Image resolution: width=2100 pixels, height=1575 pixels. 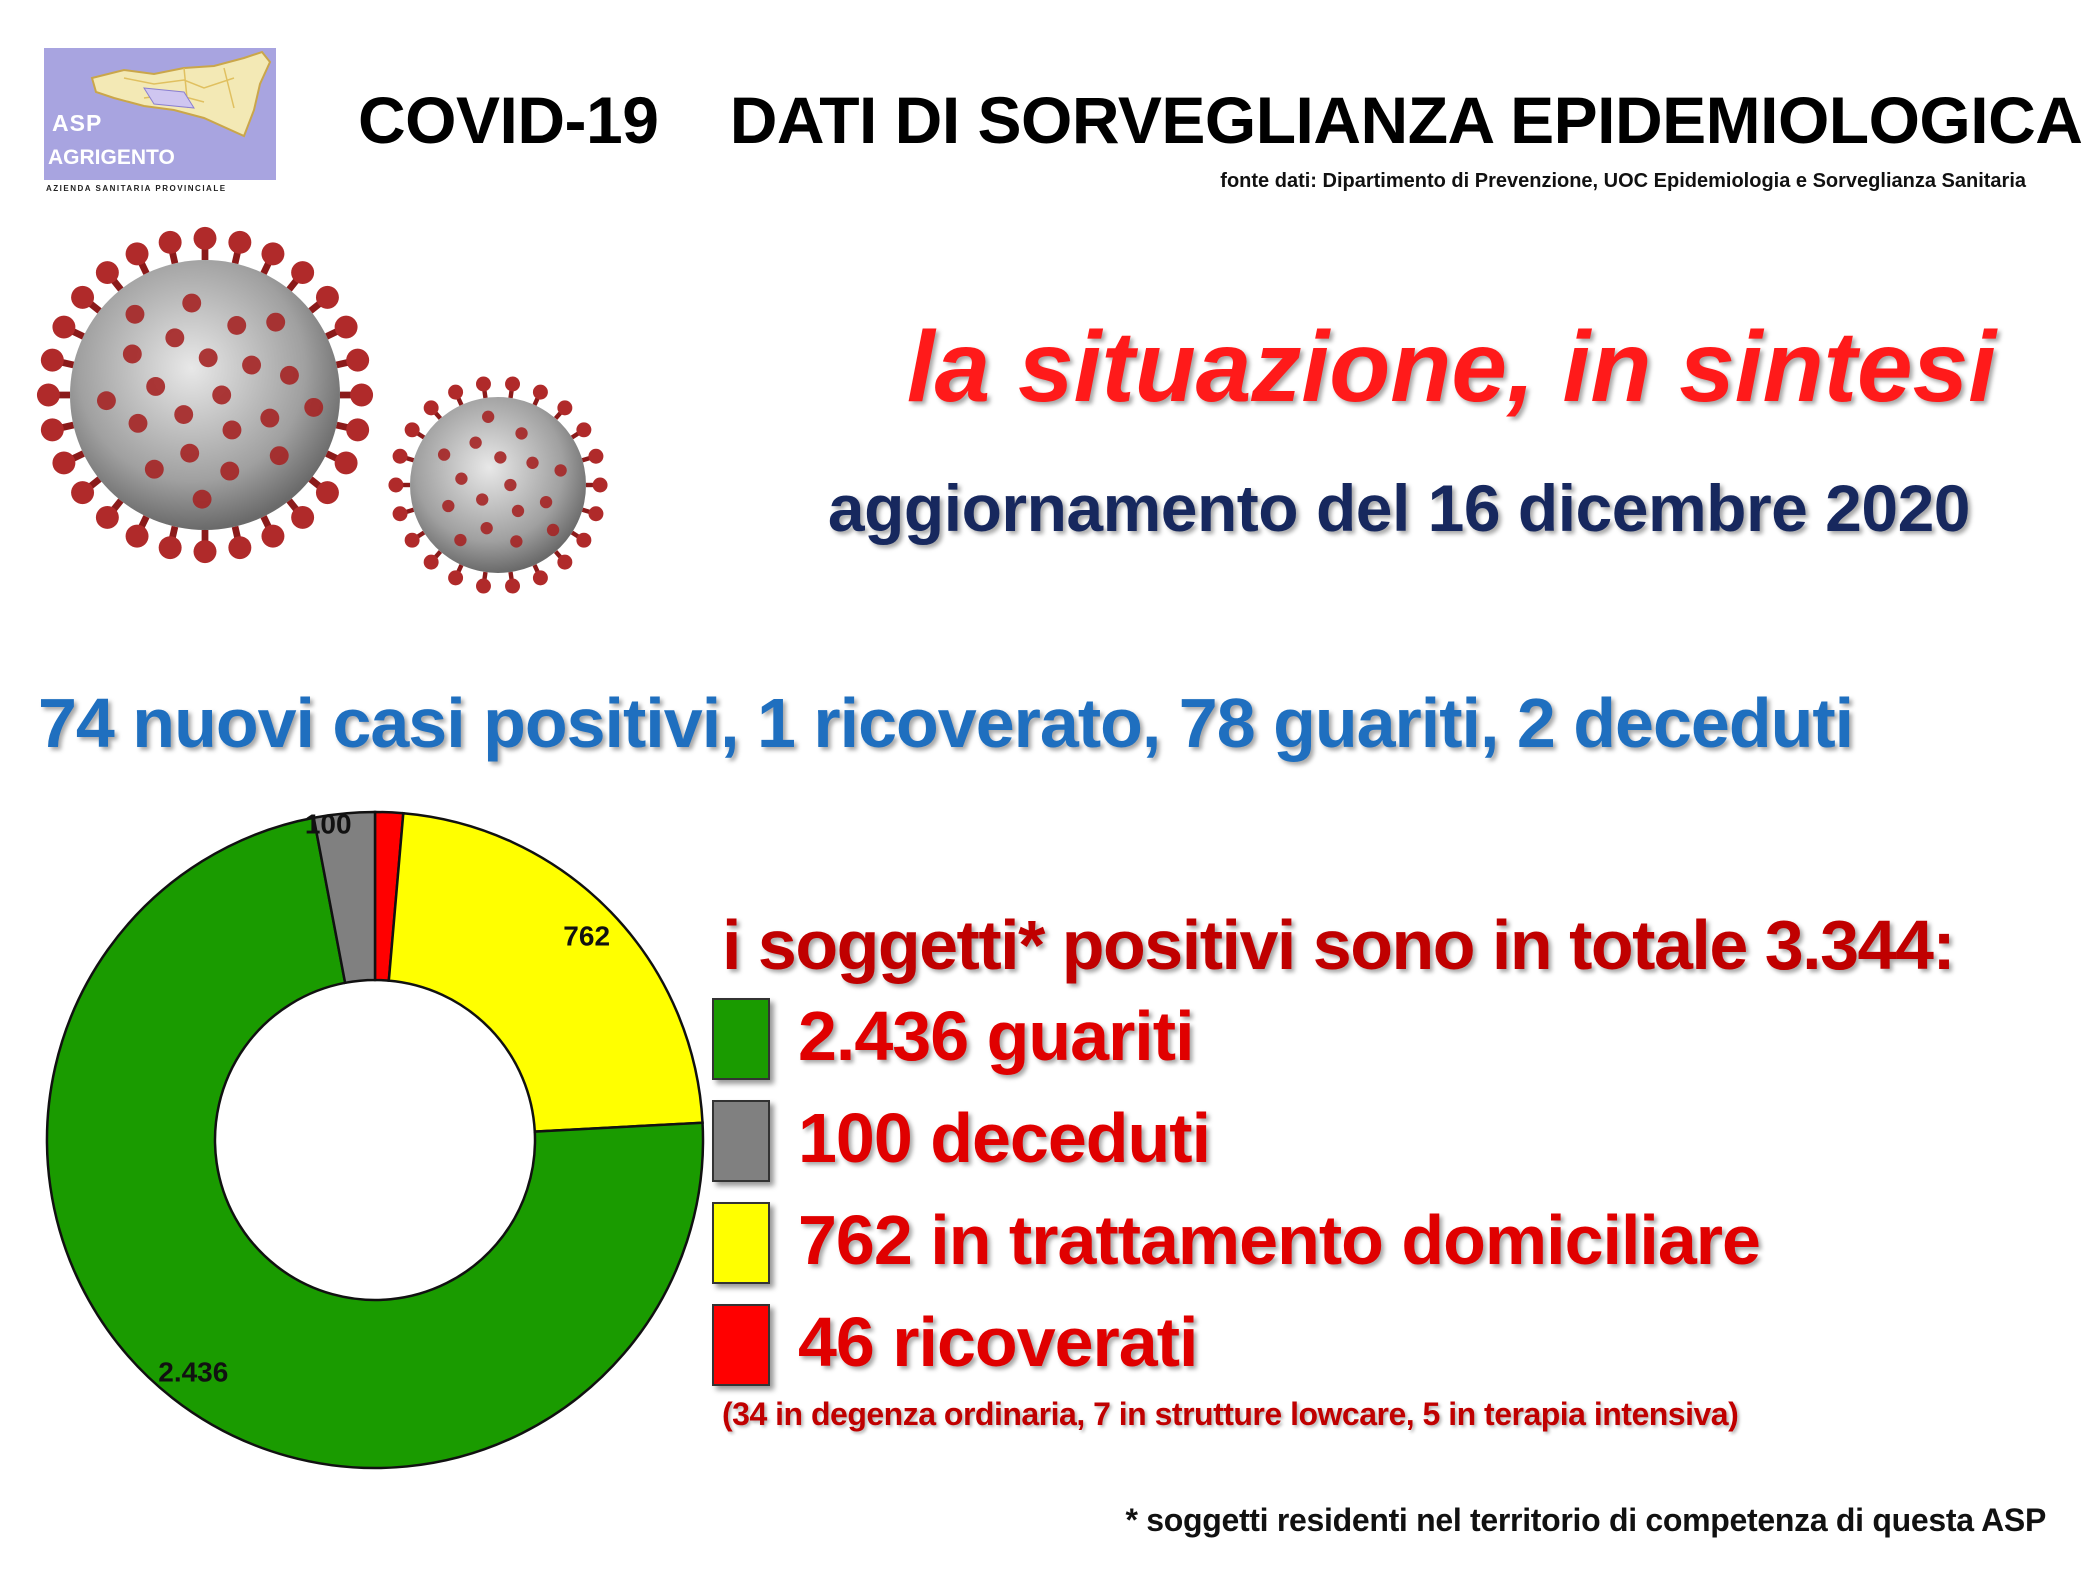 What do you see at coordinates (1451, 367) in the screenshot?
I see `slide-subtitle: la situazione, in sintesi` at bounding box center [1451, 367].